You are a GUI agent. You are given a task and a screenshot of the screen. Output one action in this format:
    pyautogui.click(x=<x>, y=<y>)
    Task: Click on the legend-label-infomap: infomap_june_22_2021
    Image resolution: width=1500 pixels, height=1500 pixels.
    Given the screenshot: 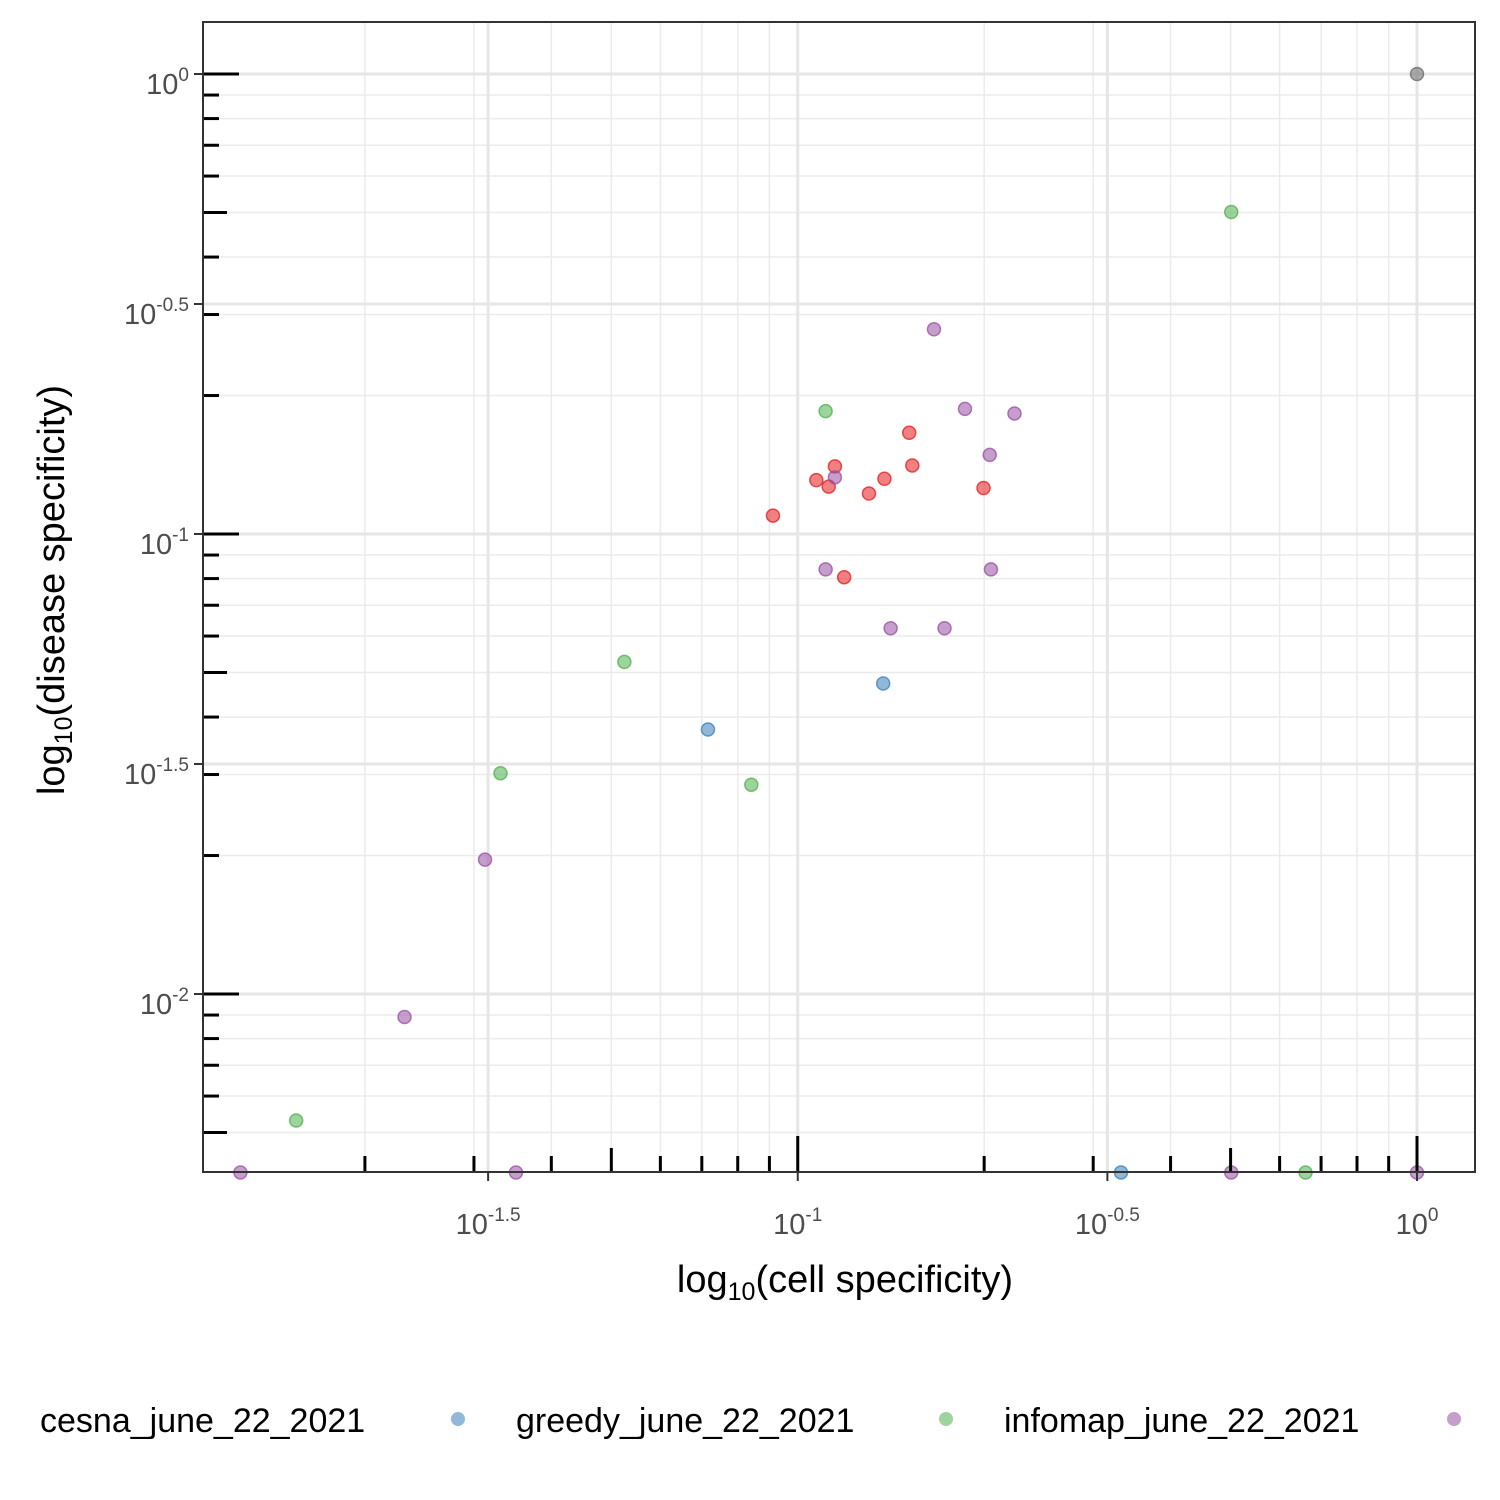 What is the action you would take?
    pyautogui.click(x=1181, y=1421)
    